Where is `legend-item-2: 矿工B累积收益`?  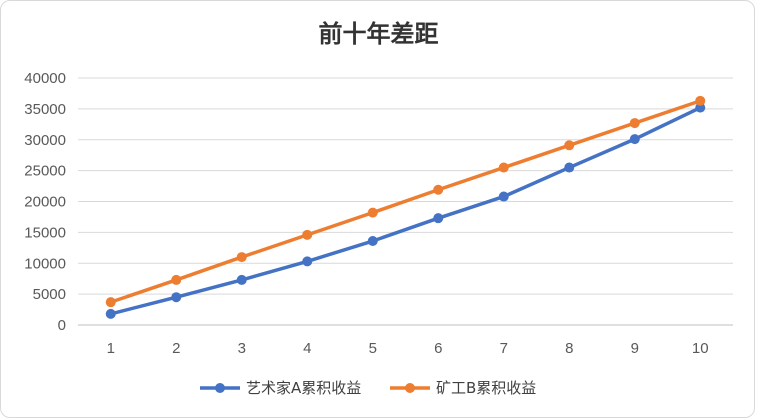
legend-item-2: 矿工B累积收益 is located at coordinates (463, 388).